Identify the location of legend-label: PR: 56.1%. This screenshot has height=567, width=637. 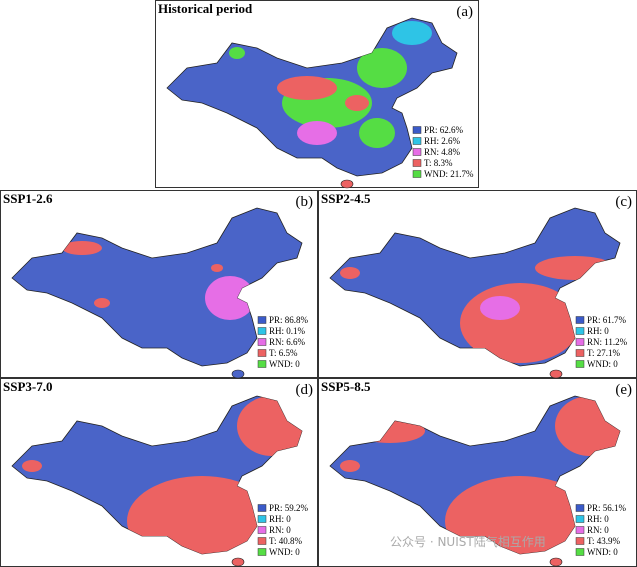
(607, 508).